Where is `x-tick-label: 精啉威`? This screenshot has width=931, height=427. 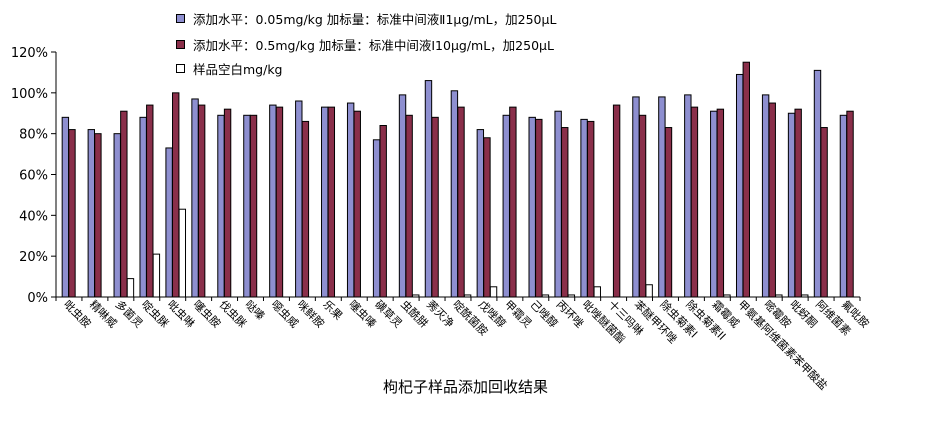
x-tick-label: 精啉威 is located at coordinates (103, 314).